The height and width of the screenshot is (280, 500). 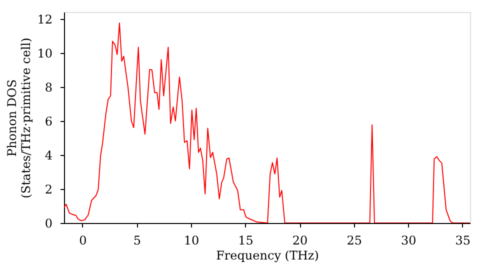 I want to click on x-tick-label: 25, so click(x=354, y=241).